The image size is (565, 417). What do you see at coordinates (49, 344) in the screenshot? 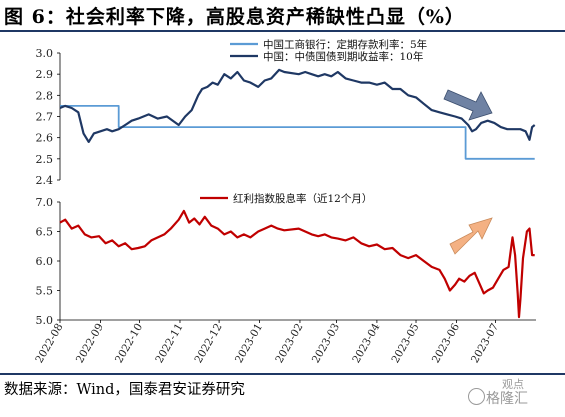
I see `x-tick-label: 2022-08` at bounding box center [49, 344].